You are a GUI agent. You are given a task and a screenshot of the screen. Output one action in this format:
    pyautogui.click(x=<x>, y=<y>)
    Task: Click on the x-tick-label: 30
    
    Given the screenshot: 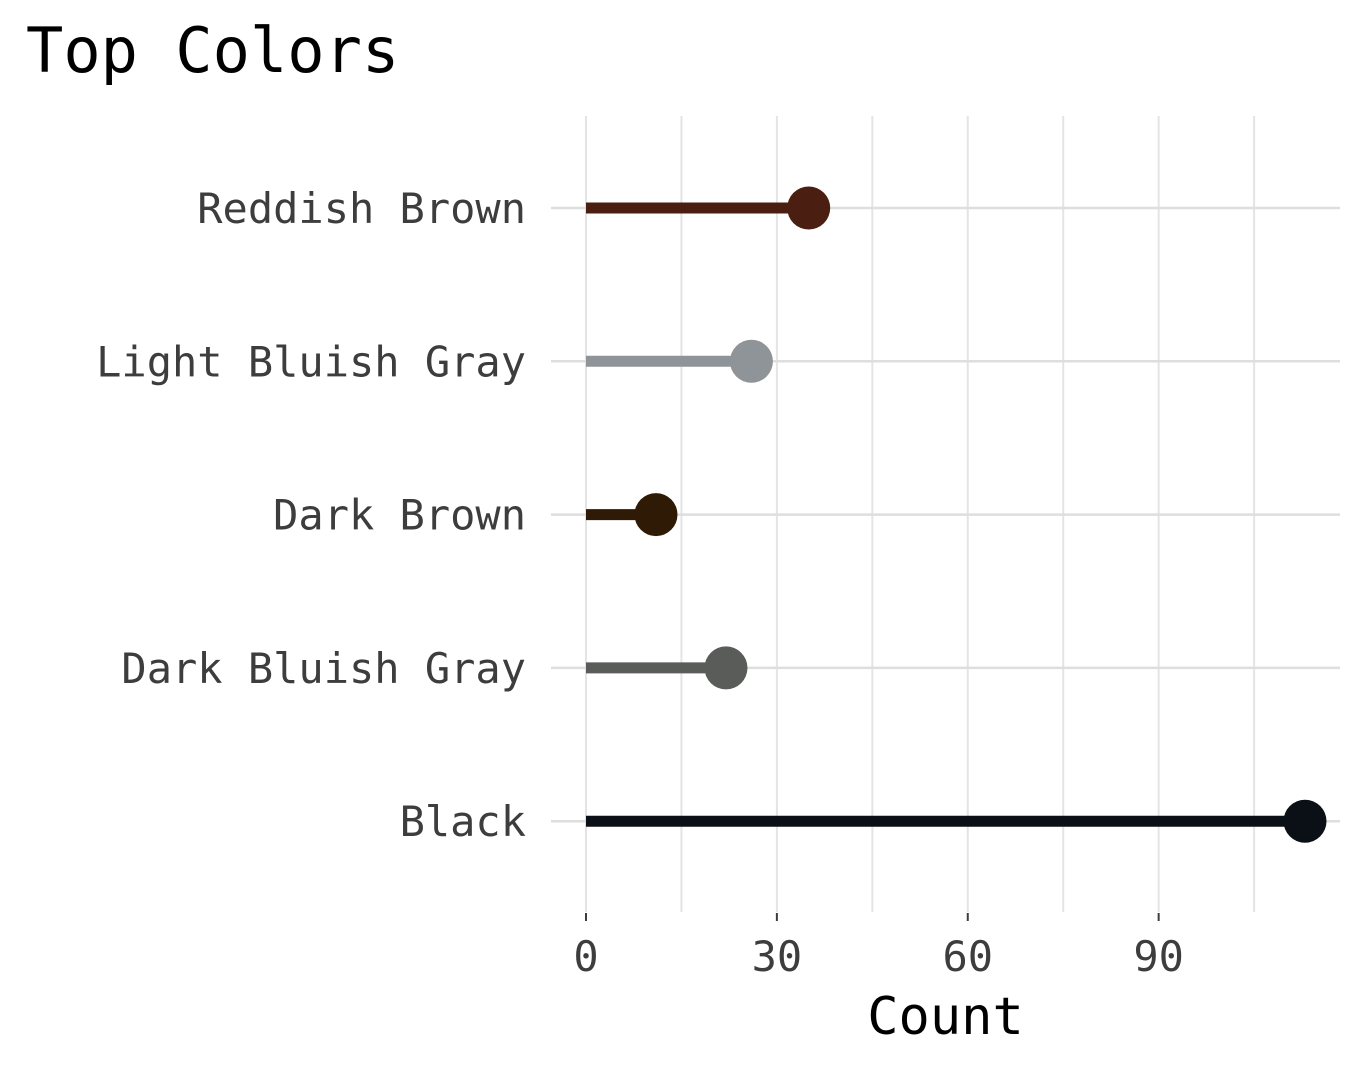 What is the action you would take?
    pyautogui.click(x=777, y=956)
    